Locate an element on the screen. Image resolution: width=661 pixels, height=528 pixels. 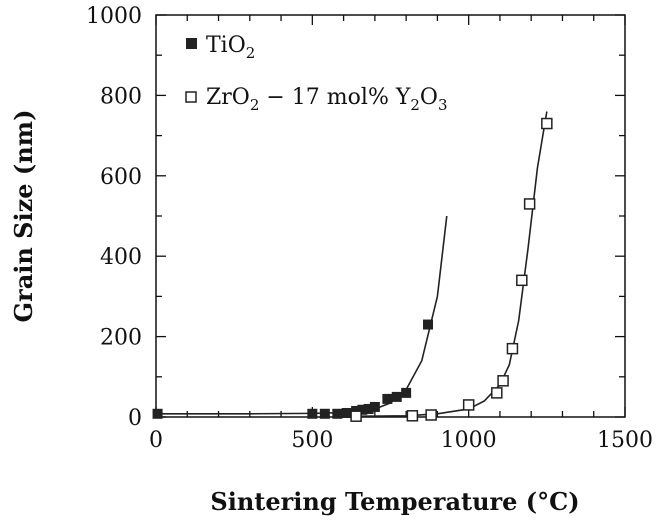
y-tick-label: 200 is located at coordinates (121, 338).